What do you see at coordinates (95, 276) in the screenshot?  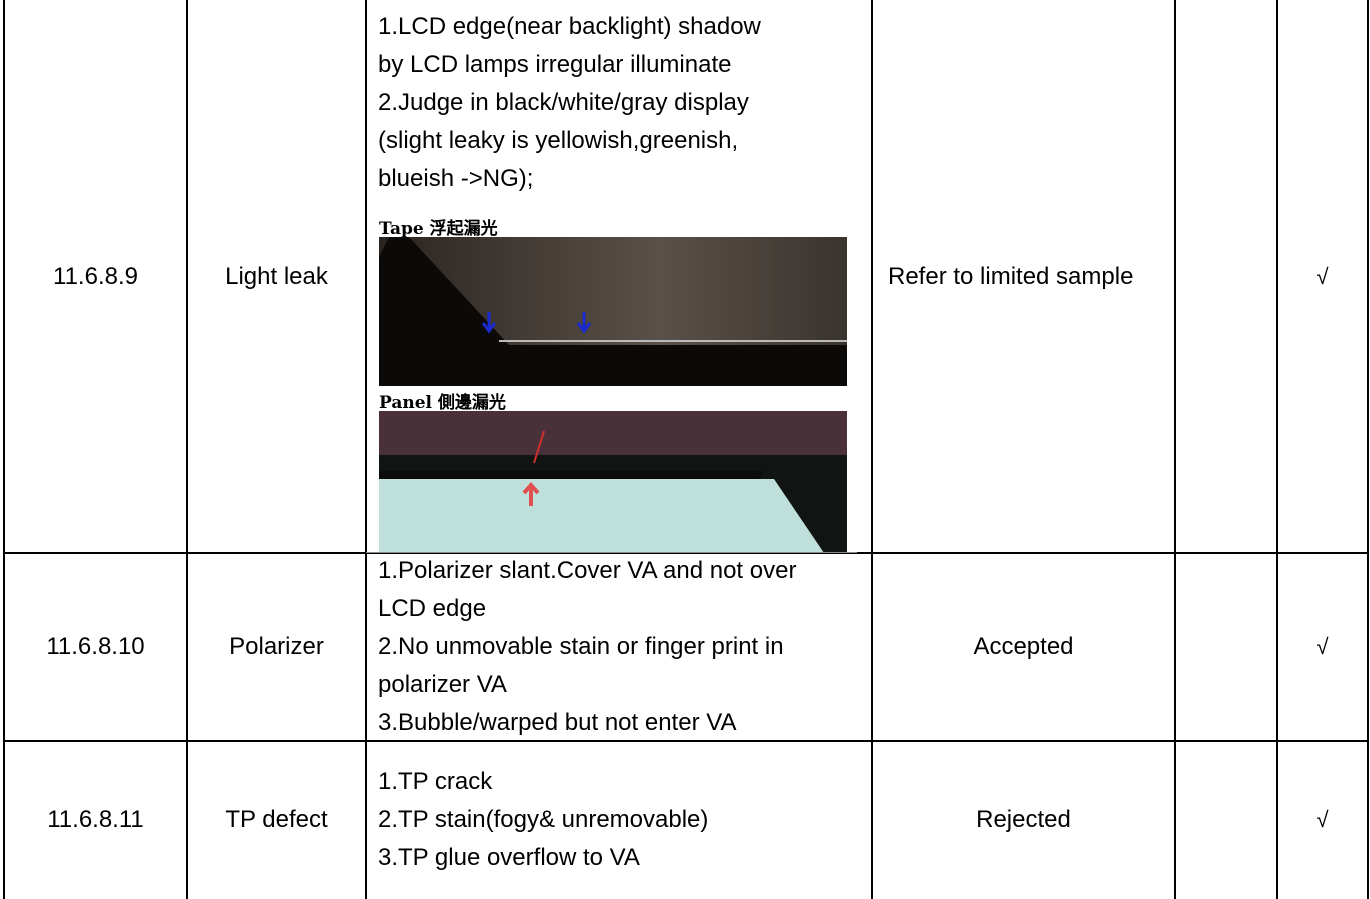 I see `row-id: 11.6.8.9` at bounding box center [95, 276].